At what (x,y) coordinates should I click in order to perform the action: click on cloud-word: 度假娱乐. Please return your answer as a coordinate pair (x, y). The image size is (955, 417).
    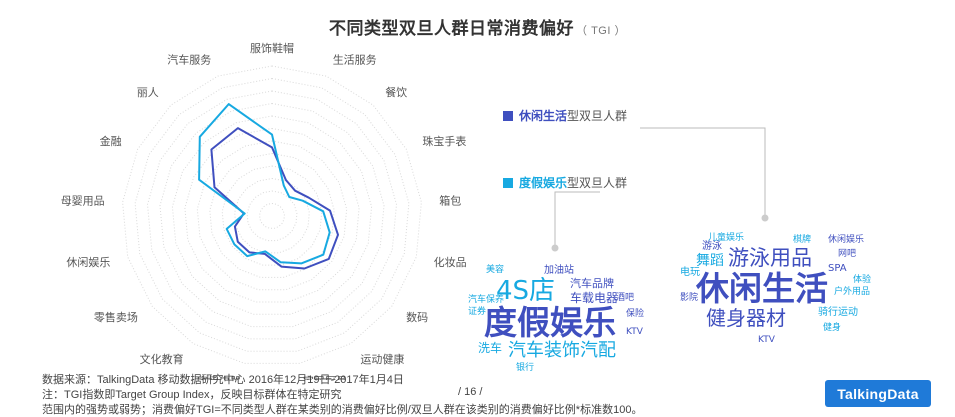
    Looking at the image, I should click on (550, 322).